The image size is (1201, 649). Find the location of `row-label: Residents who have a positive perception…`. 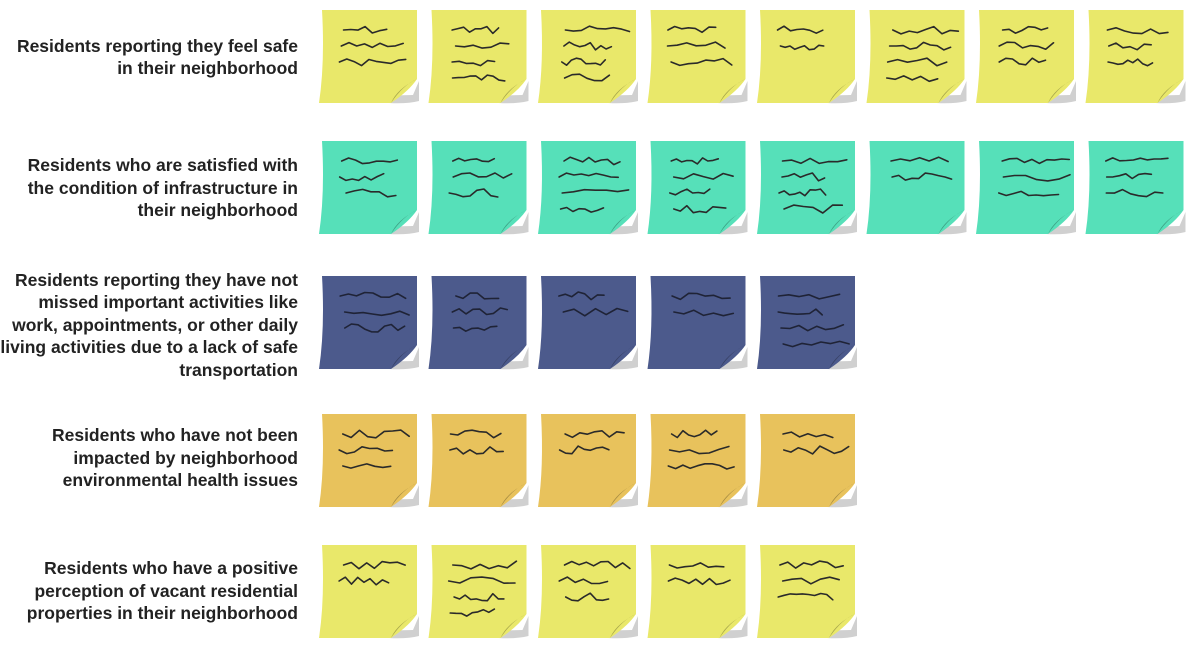

row-label: Residents who have a positive perception… is located at coordinates (162, 591).